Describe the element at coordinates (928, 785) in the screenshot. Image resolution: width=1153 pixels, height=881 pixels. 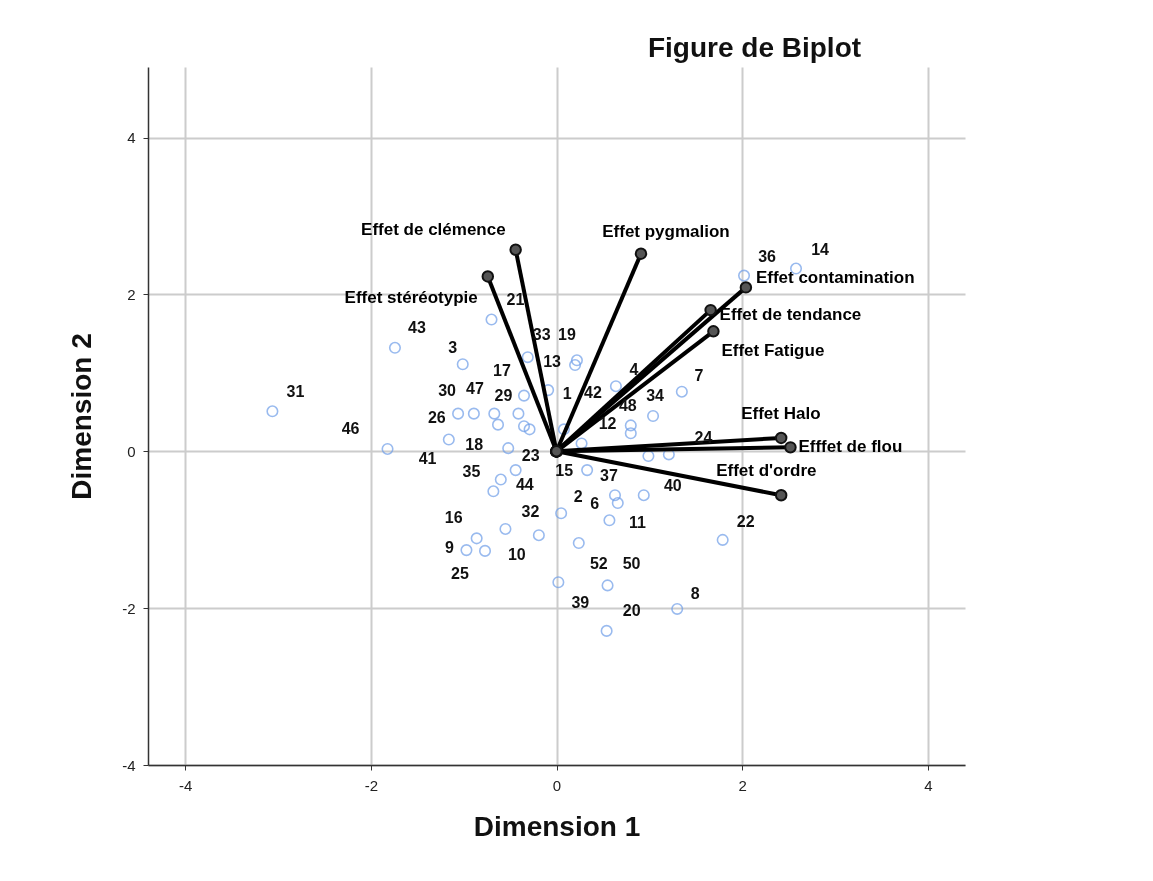
I see `x-tick-label: 4` at that location.